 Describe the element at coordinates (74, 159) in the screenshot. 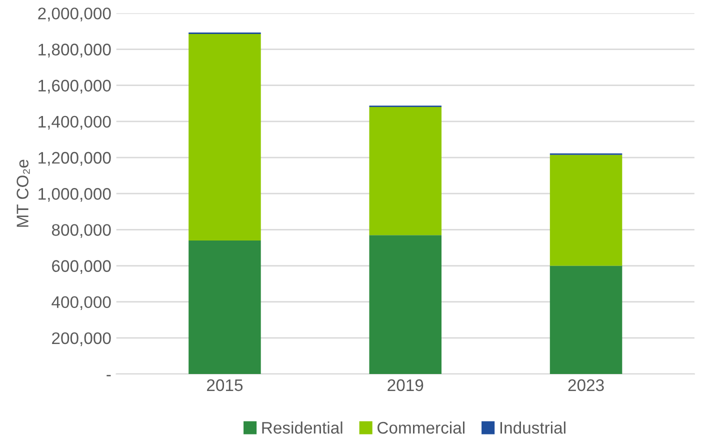

I see `y-tick-label: 1,200,000` at that location.